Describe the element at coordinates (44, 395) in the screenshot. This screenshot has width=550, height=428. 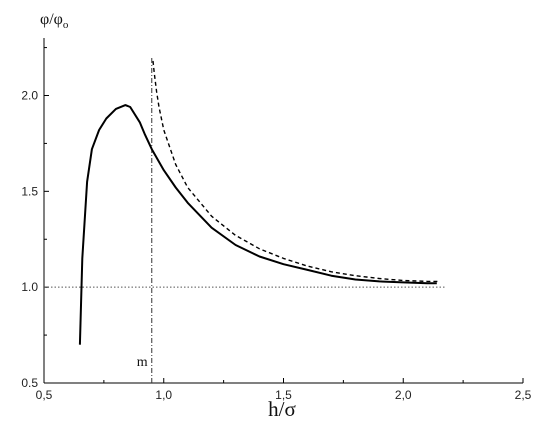
I see `x-tick-label: 0,5` at that location.